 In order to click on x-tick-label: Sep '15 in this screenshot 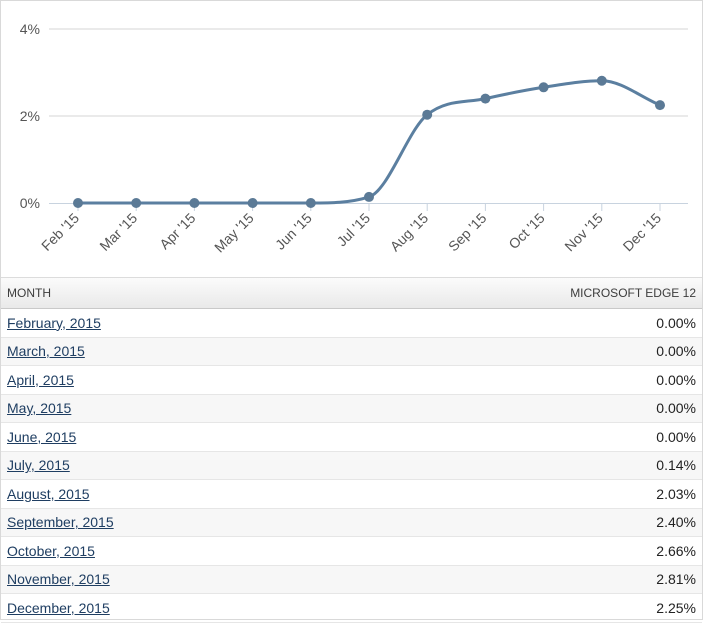, I will do `click(467, 232)`.